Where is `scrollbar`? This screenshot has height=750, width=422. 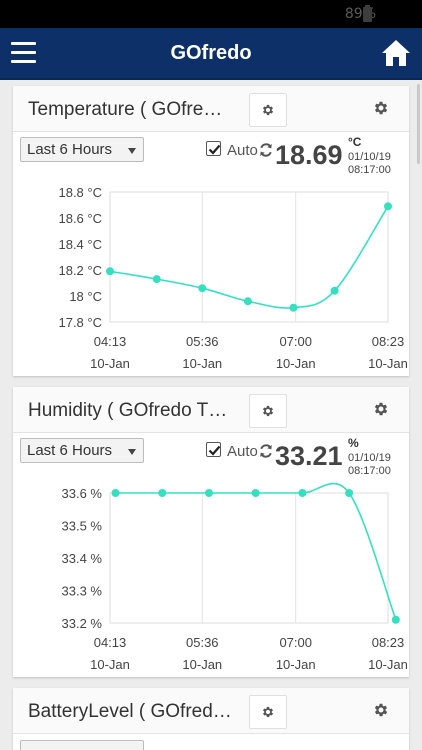
scrollbar is located at coordinates (418, 124).